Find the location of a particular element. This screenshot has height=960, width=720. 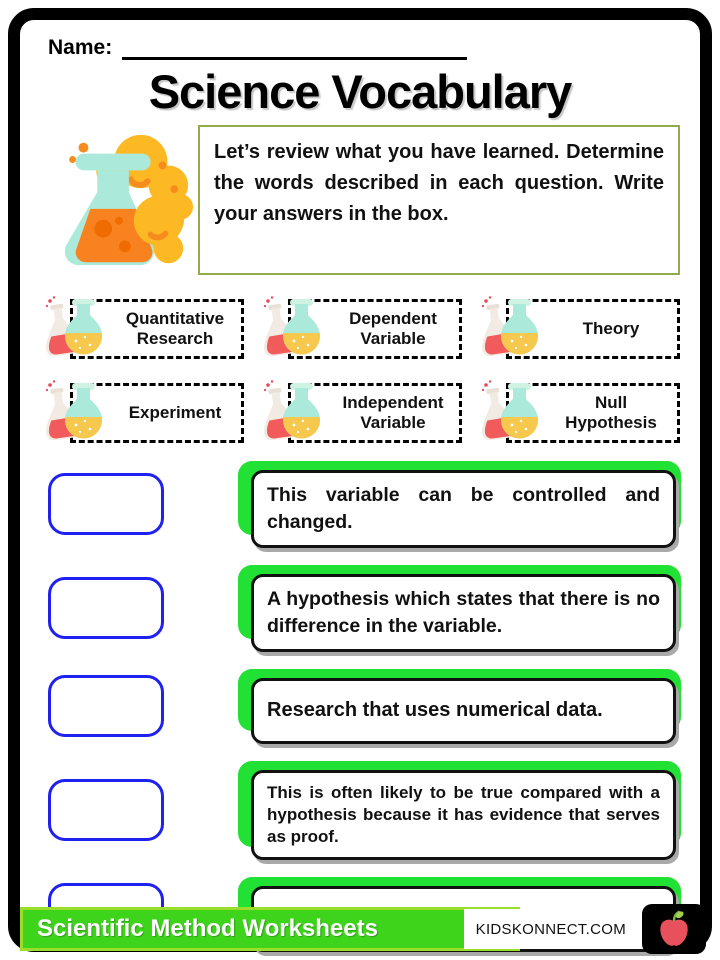

word-bank-item: Quantitative Research is located at coordinates (143, 327).